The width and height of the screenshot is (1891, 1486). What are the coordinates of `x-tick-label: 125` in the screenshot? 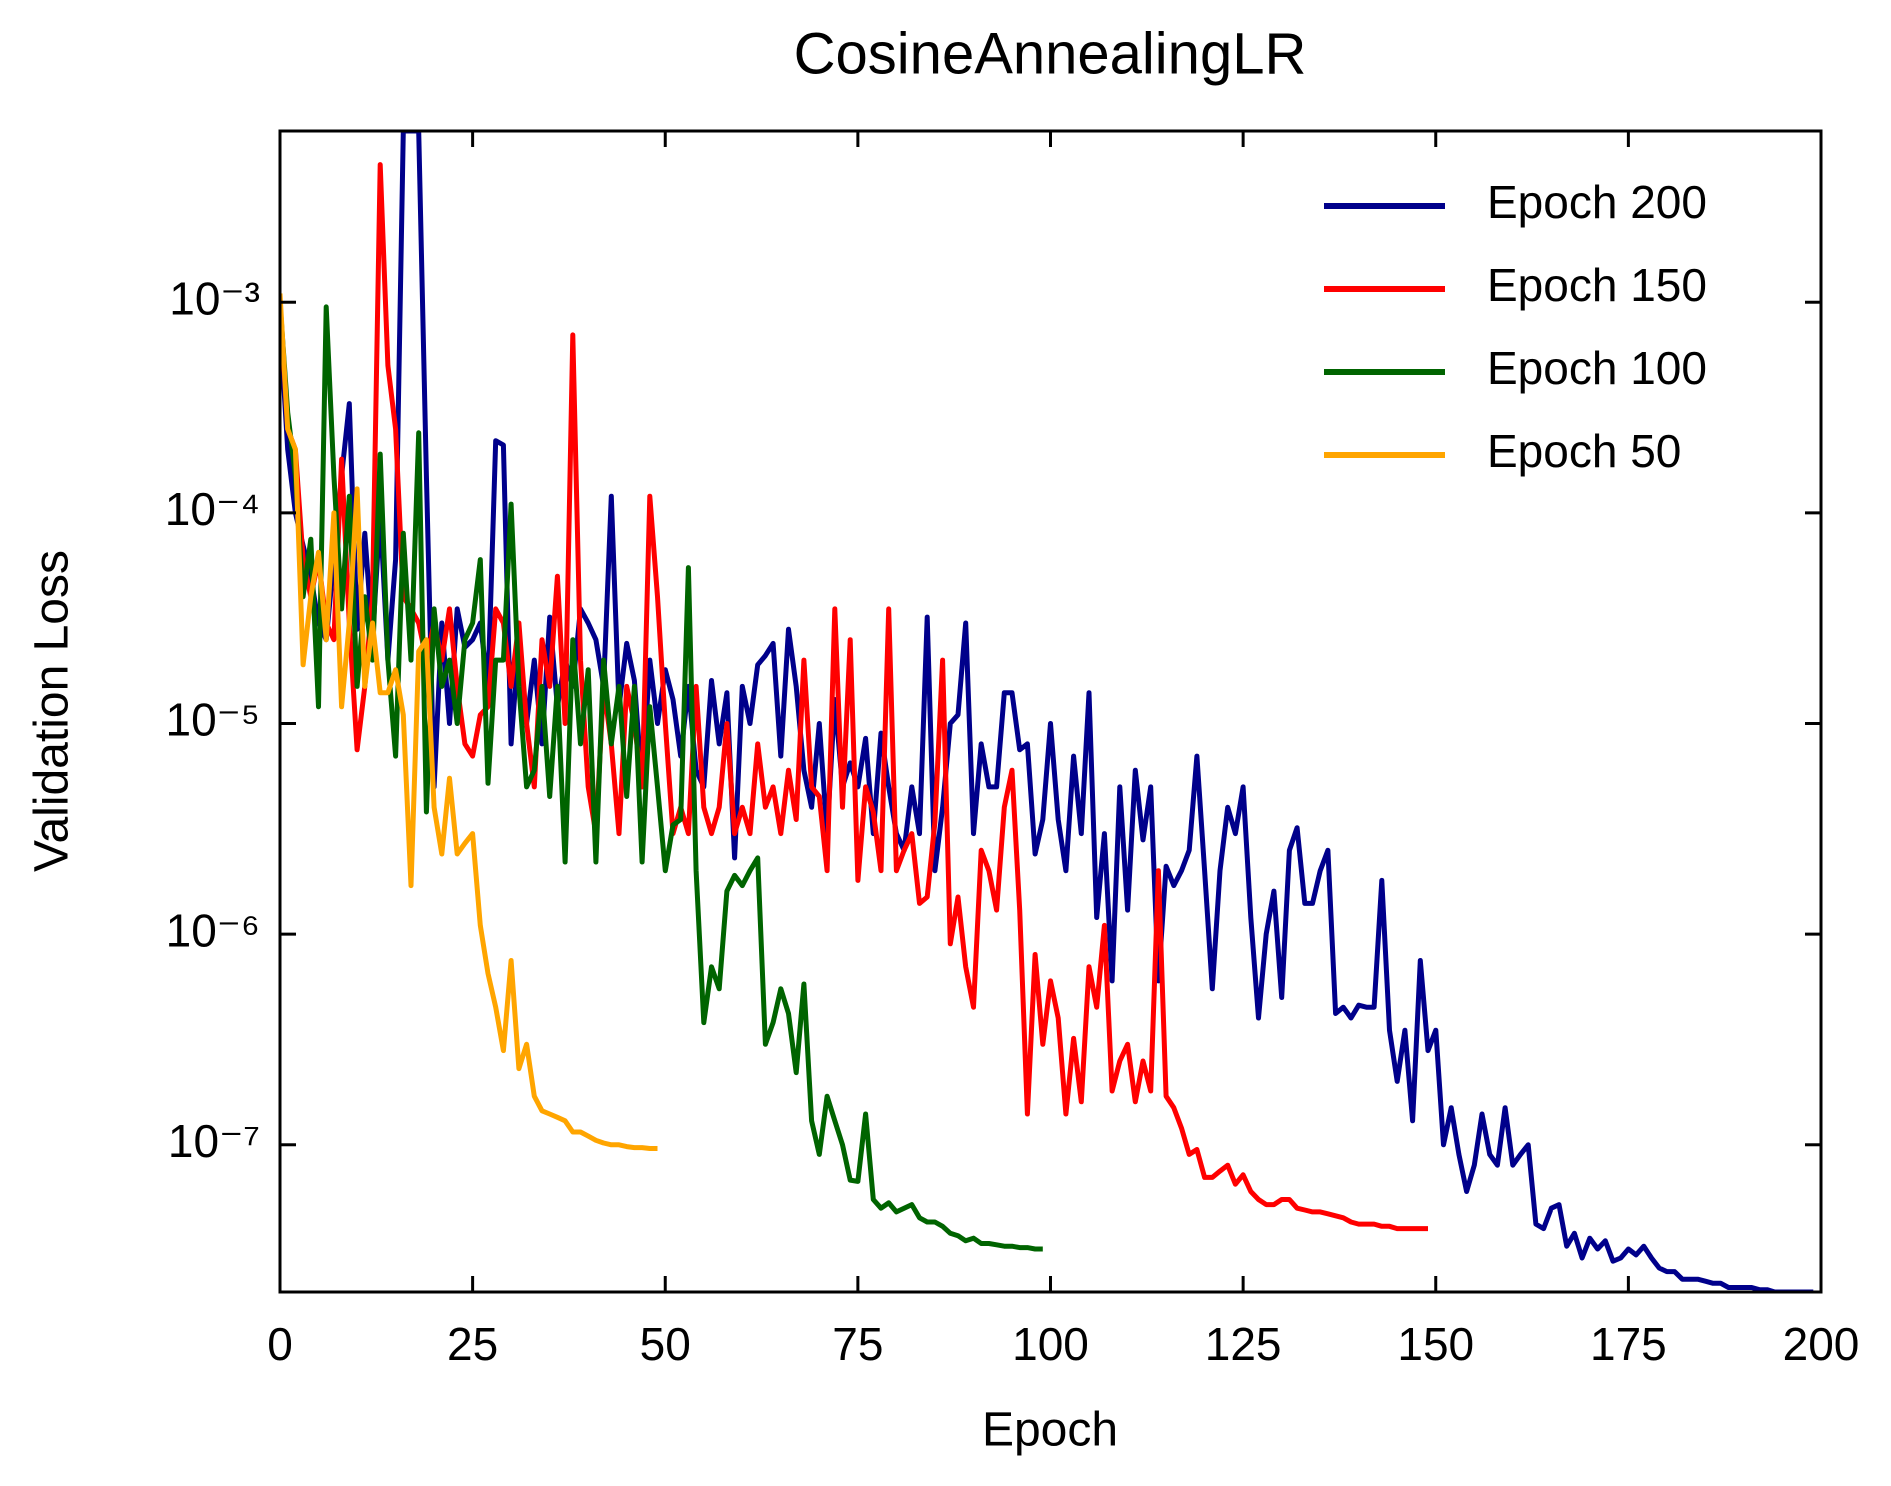 It's located at (1243, 1344).